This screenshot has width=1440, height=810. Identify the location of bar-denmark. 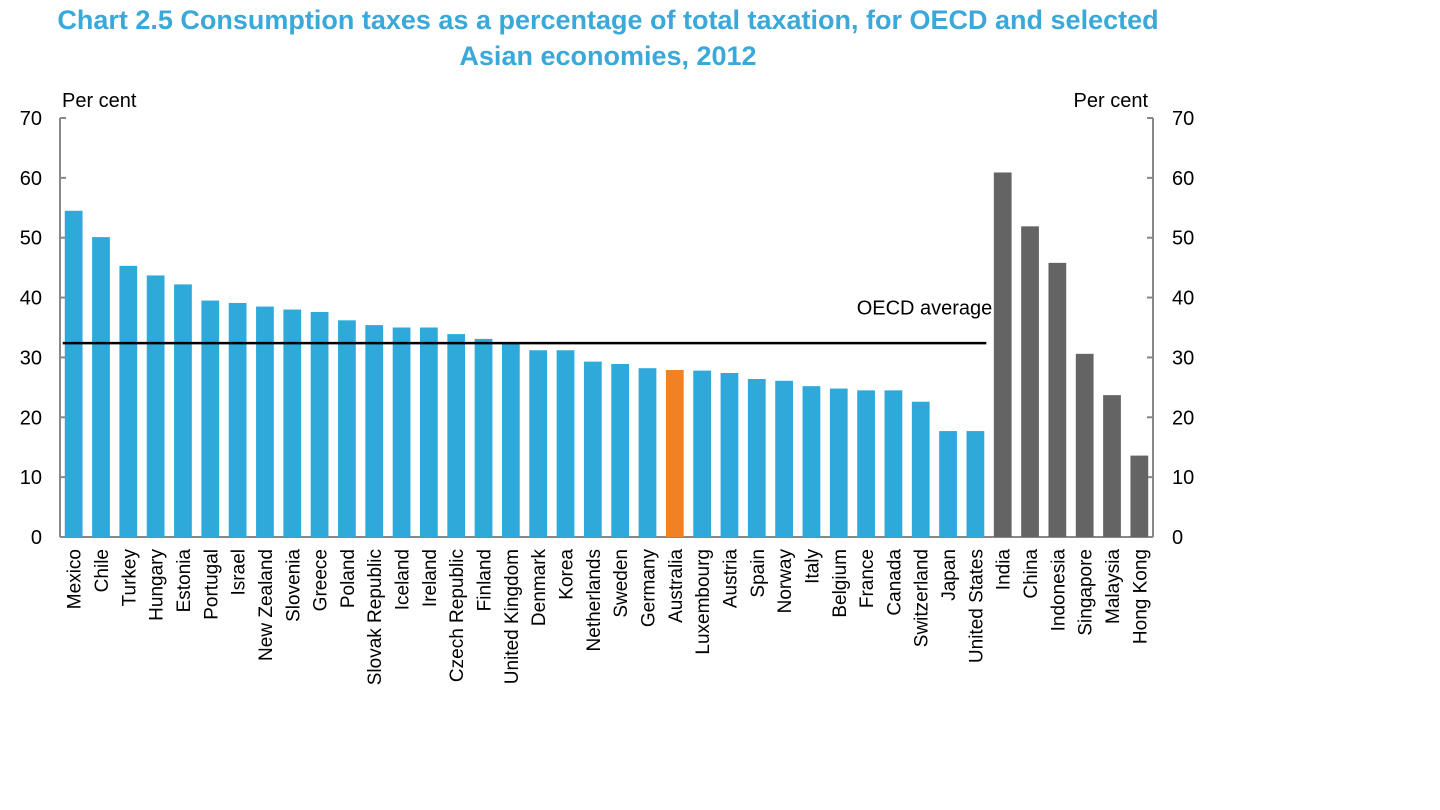
(538, 443).